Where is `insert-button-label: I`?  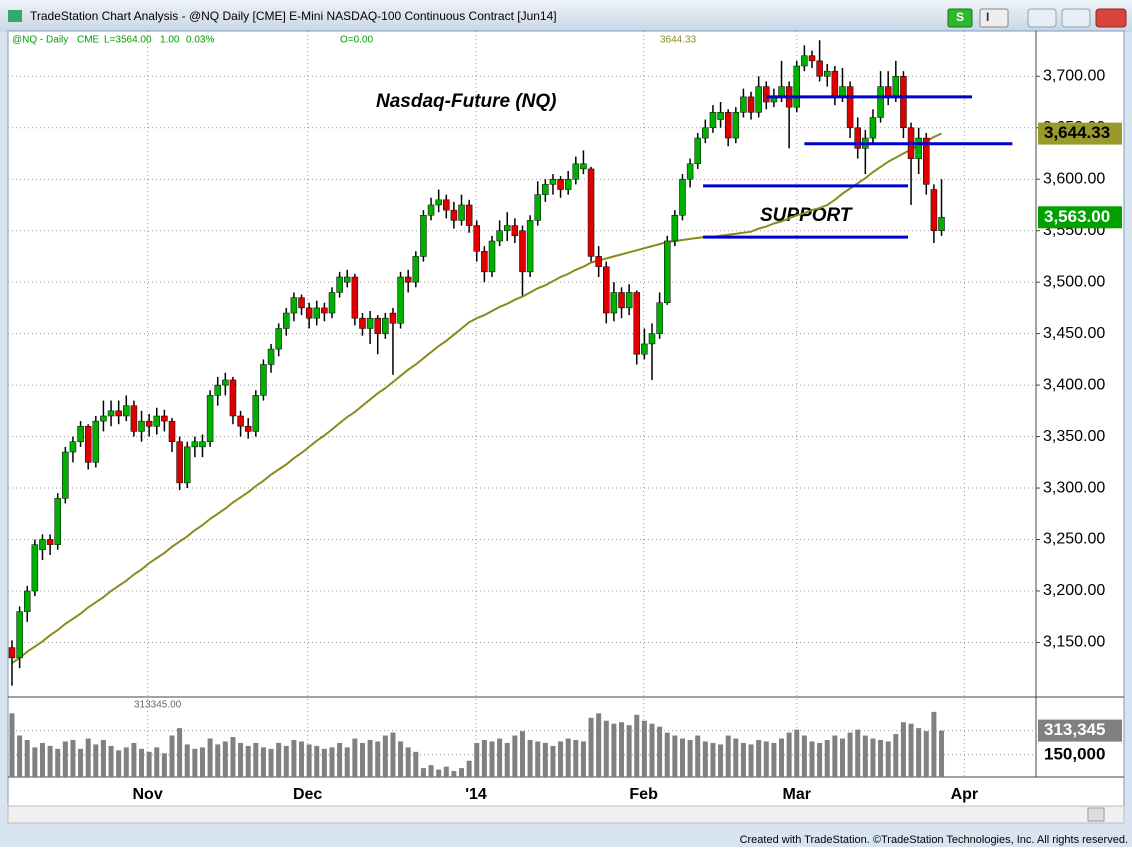 insert-button-label: I is located at coordinates (987, 17).